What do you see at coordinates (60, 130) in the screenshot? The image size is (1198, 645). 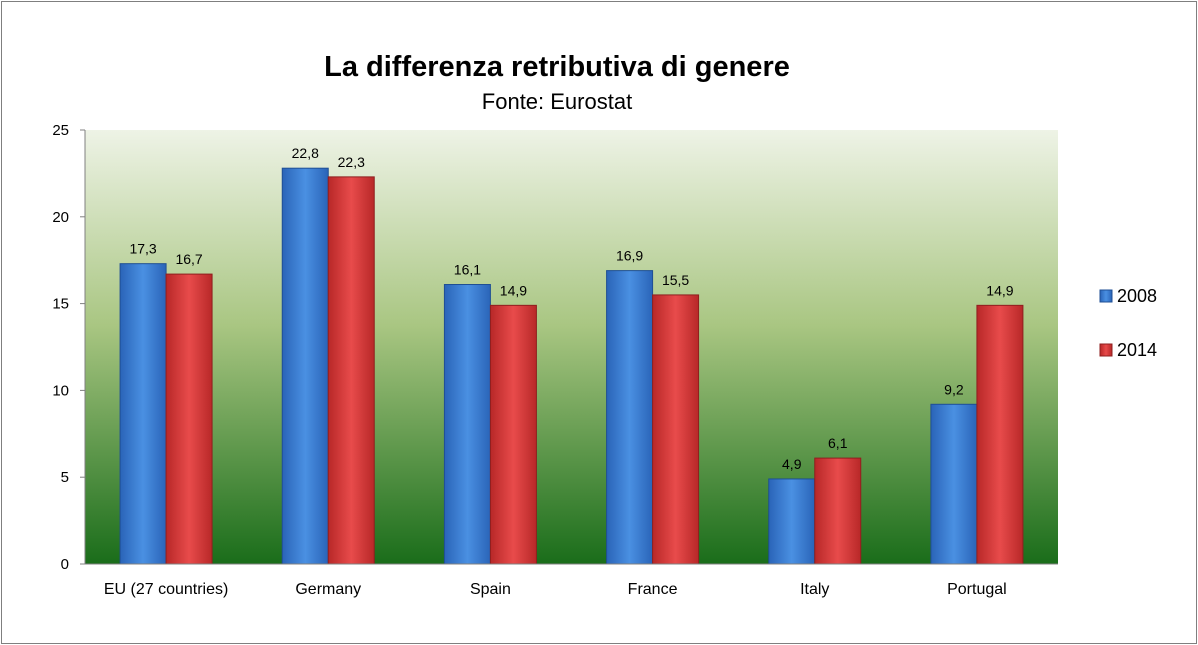 I see `y-tick-label: 25` at bounding box center [60, 130].